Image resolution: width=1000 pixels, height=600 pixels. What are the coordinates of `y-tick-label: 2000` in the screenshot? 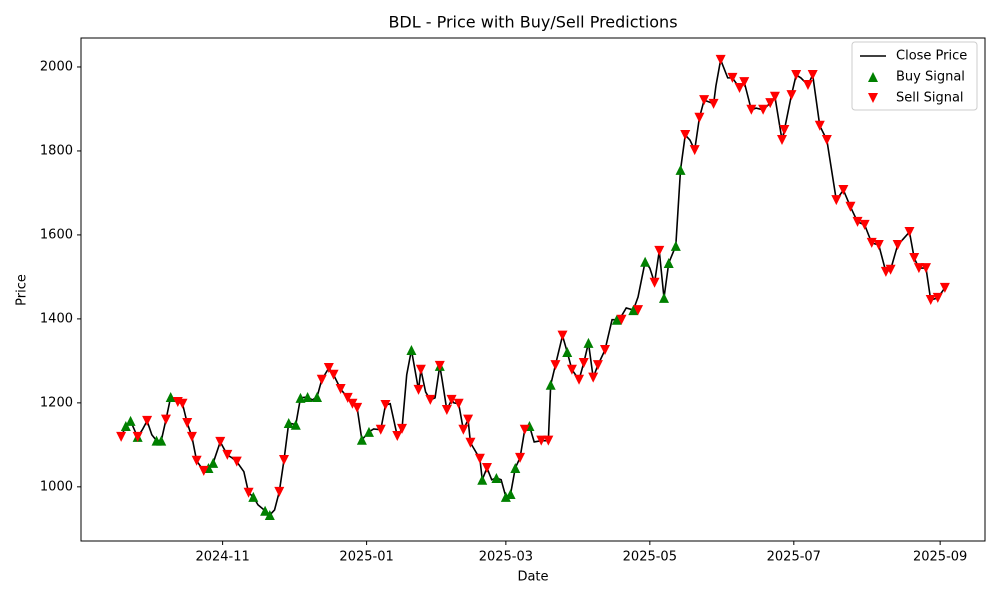 It's located at (56, 66).